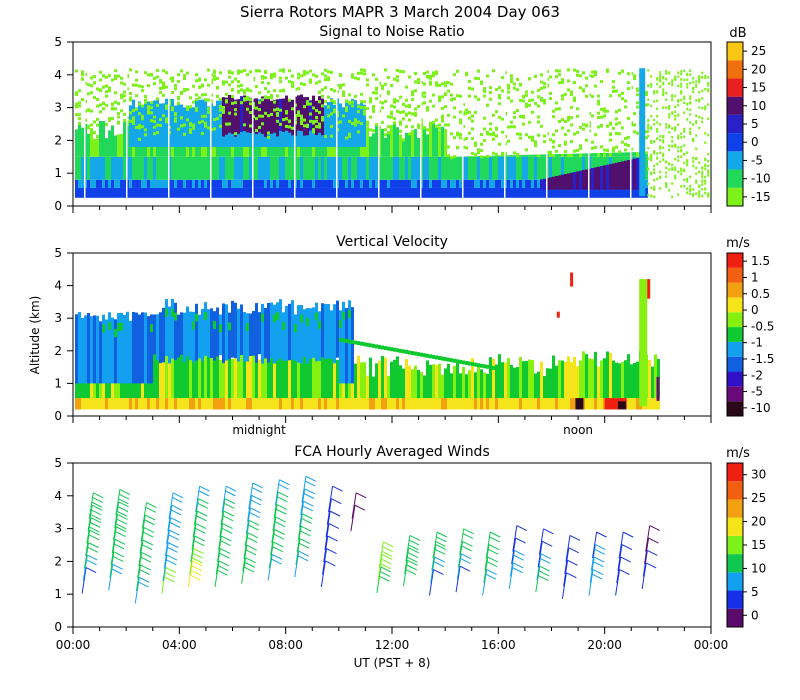 This screenshot has height=700, width=800. What do you see at coordinates (758, 69) in the screenshot?
I see `snr-colorbar-label: 20` at bounding box center [758, 69].